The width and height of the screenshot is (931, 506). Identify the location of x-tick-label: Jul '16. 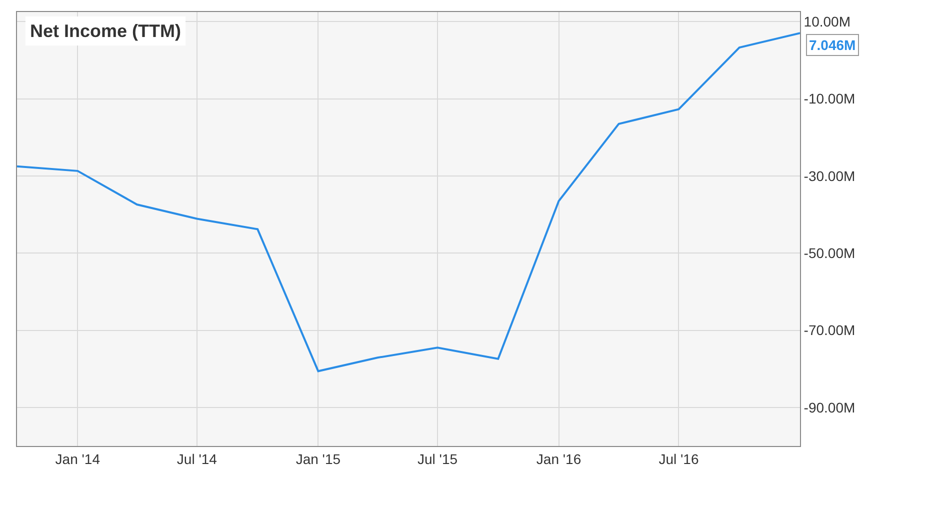
(678, 458).